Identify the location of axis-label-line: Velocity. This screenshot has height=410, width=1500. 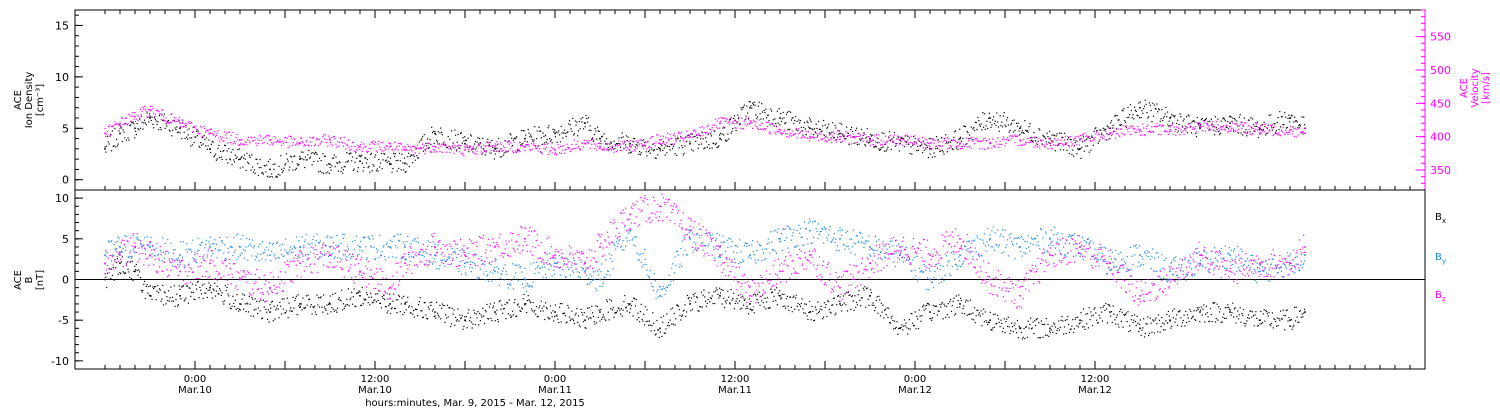
(1475, 87).